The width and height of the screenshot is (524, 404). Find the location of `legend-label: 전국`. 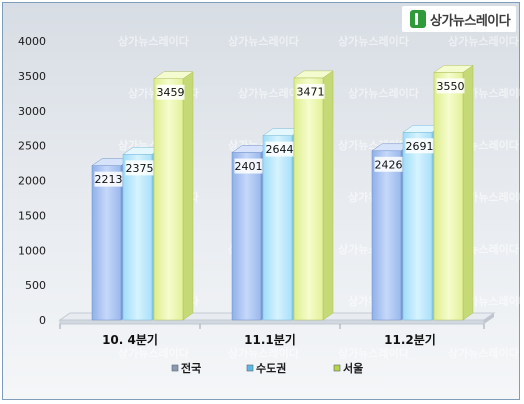

legend-label: 전국 is located at coordinates (191, 368).